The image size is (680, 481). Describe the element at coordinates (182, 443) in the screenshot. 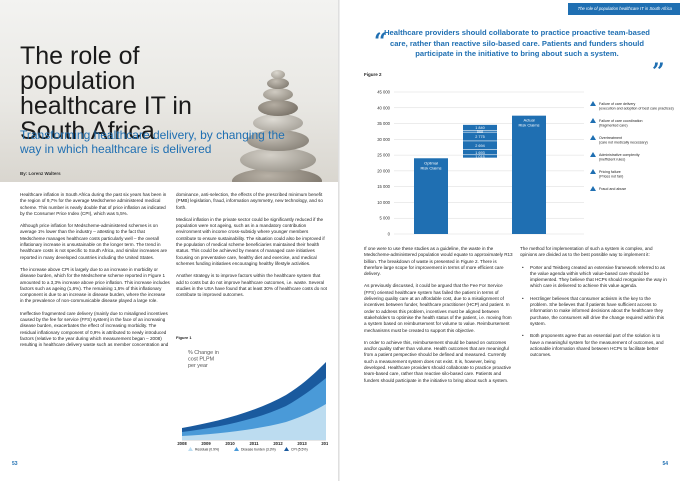

I see `year-label: 2008` at that location.